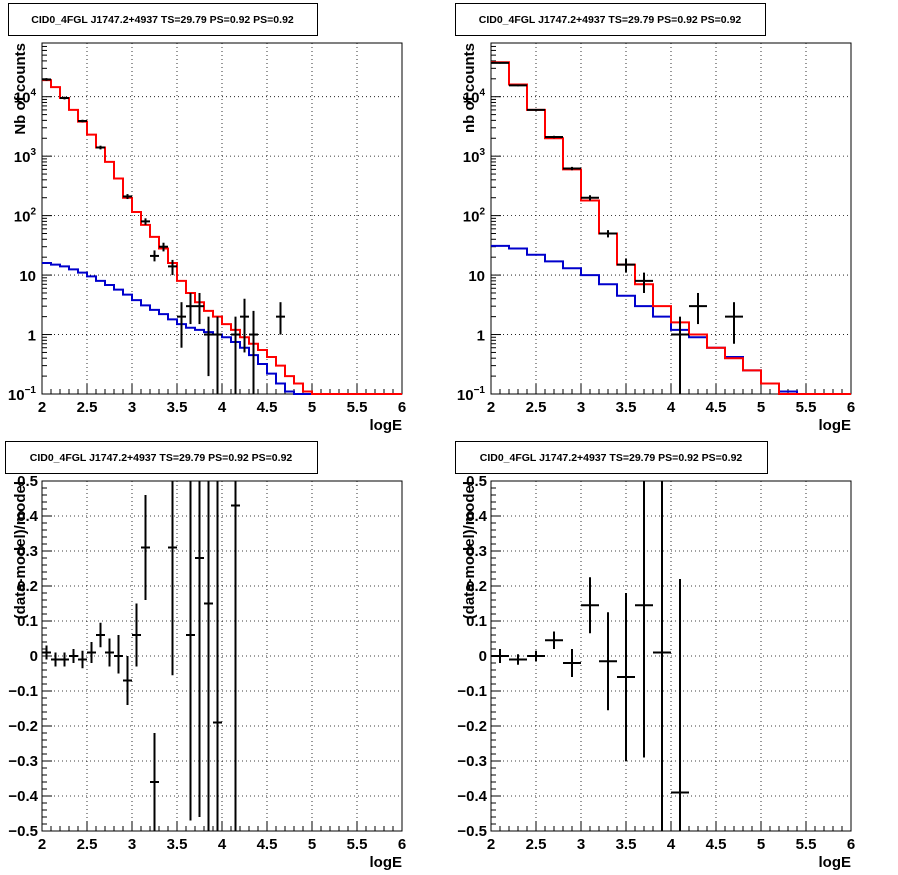  I want to click on y-tick-label: 10³, so click(474, 156).